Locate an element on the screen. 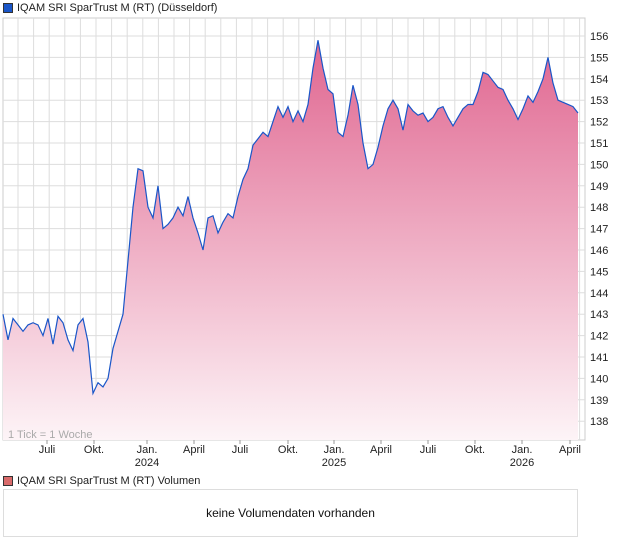 This screenshot has width=620, height=546. y-tick-label: 152 is located at coordinates (599, 123).